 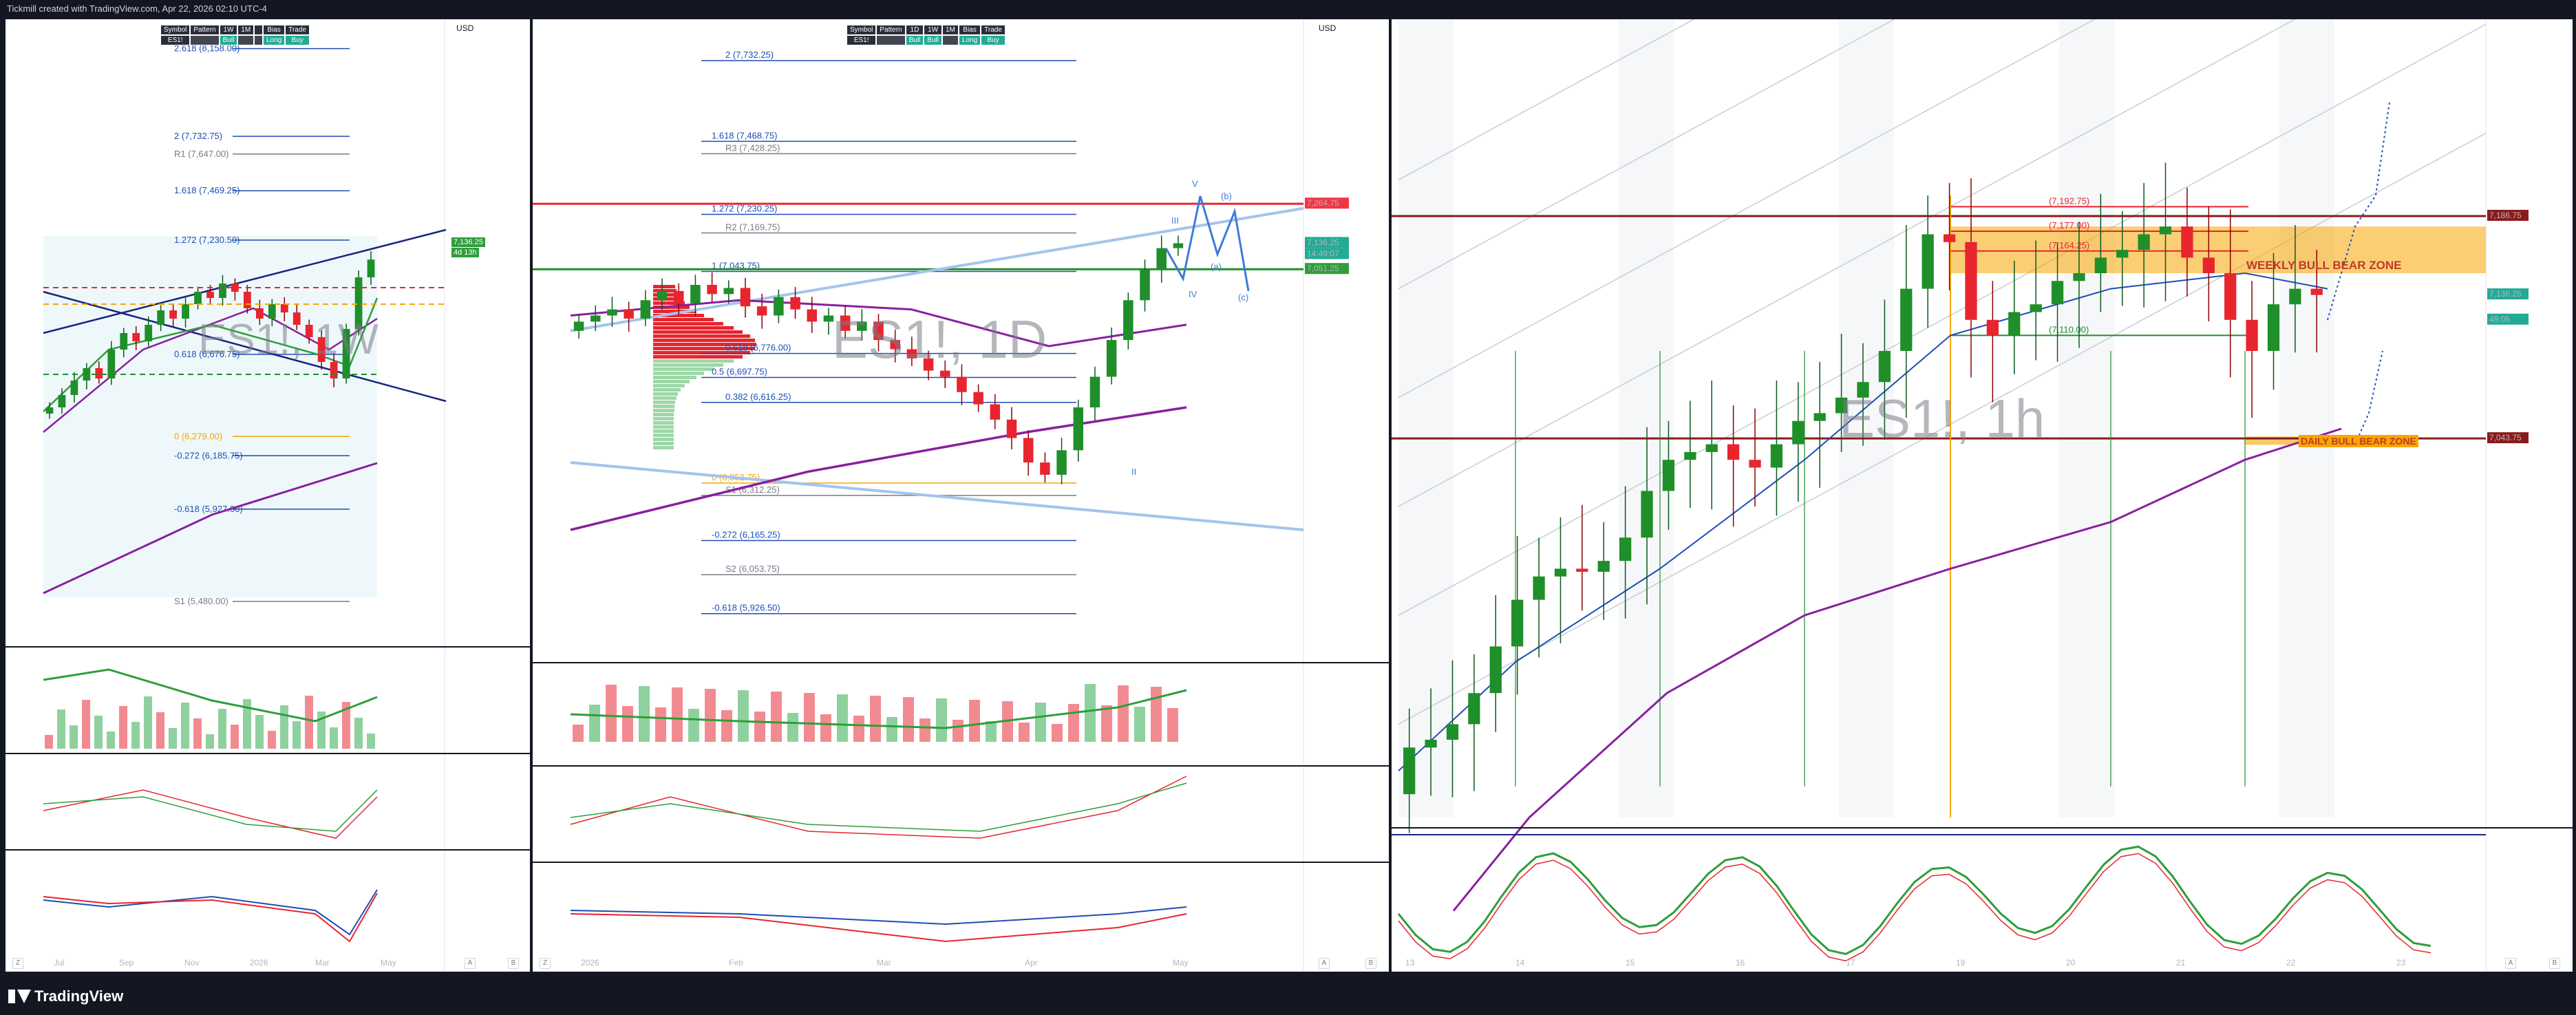 I want to click on daily-price-tag-text: 14:49:07, so click(x=1323, y=254).